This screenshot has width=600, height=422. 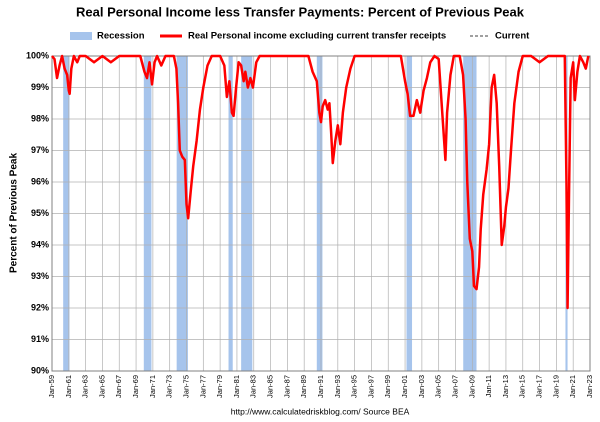 What do you see at coordinates (37, 55) in the screenshot?
I see `y-tick-label: 100%` at bounding box center [37, 55].